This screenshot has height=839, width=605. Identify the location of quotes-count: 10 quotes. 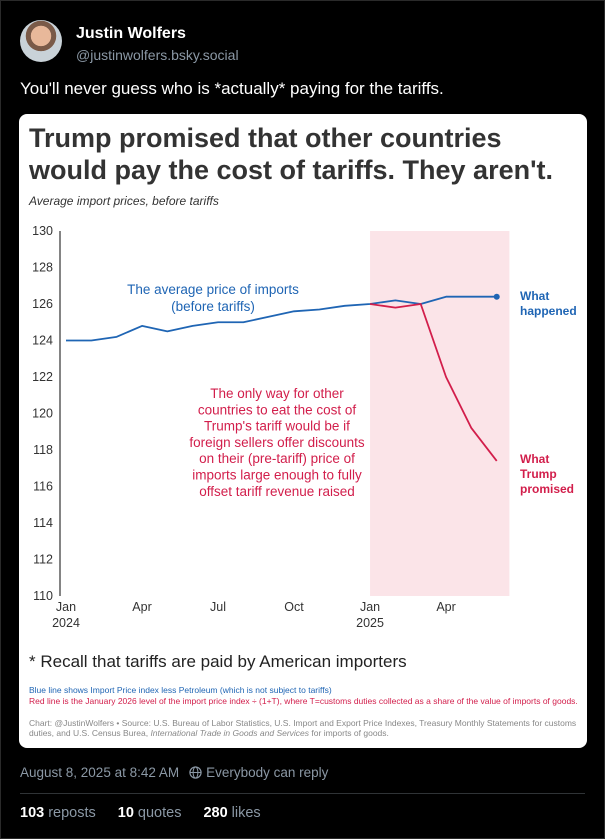
(150, 813).